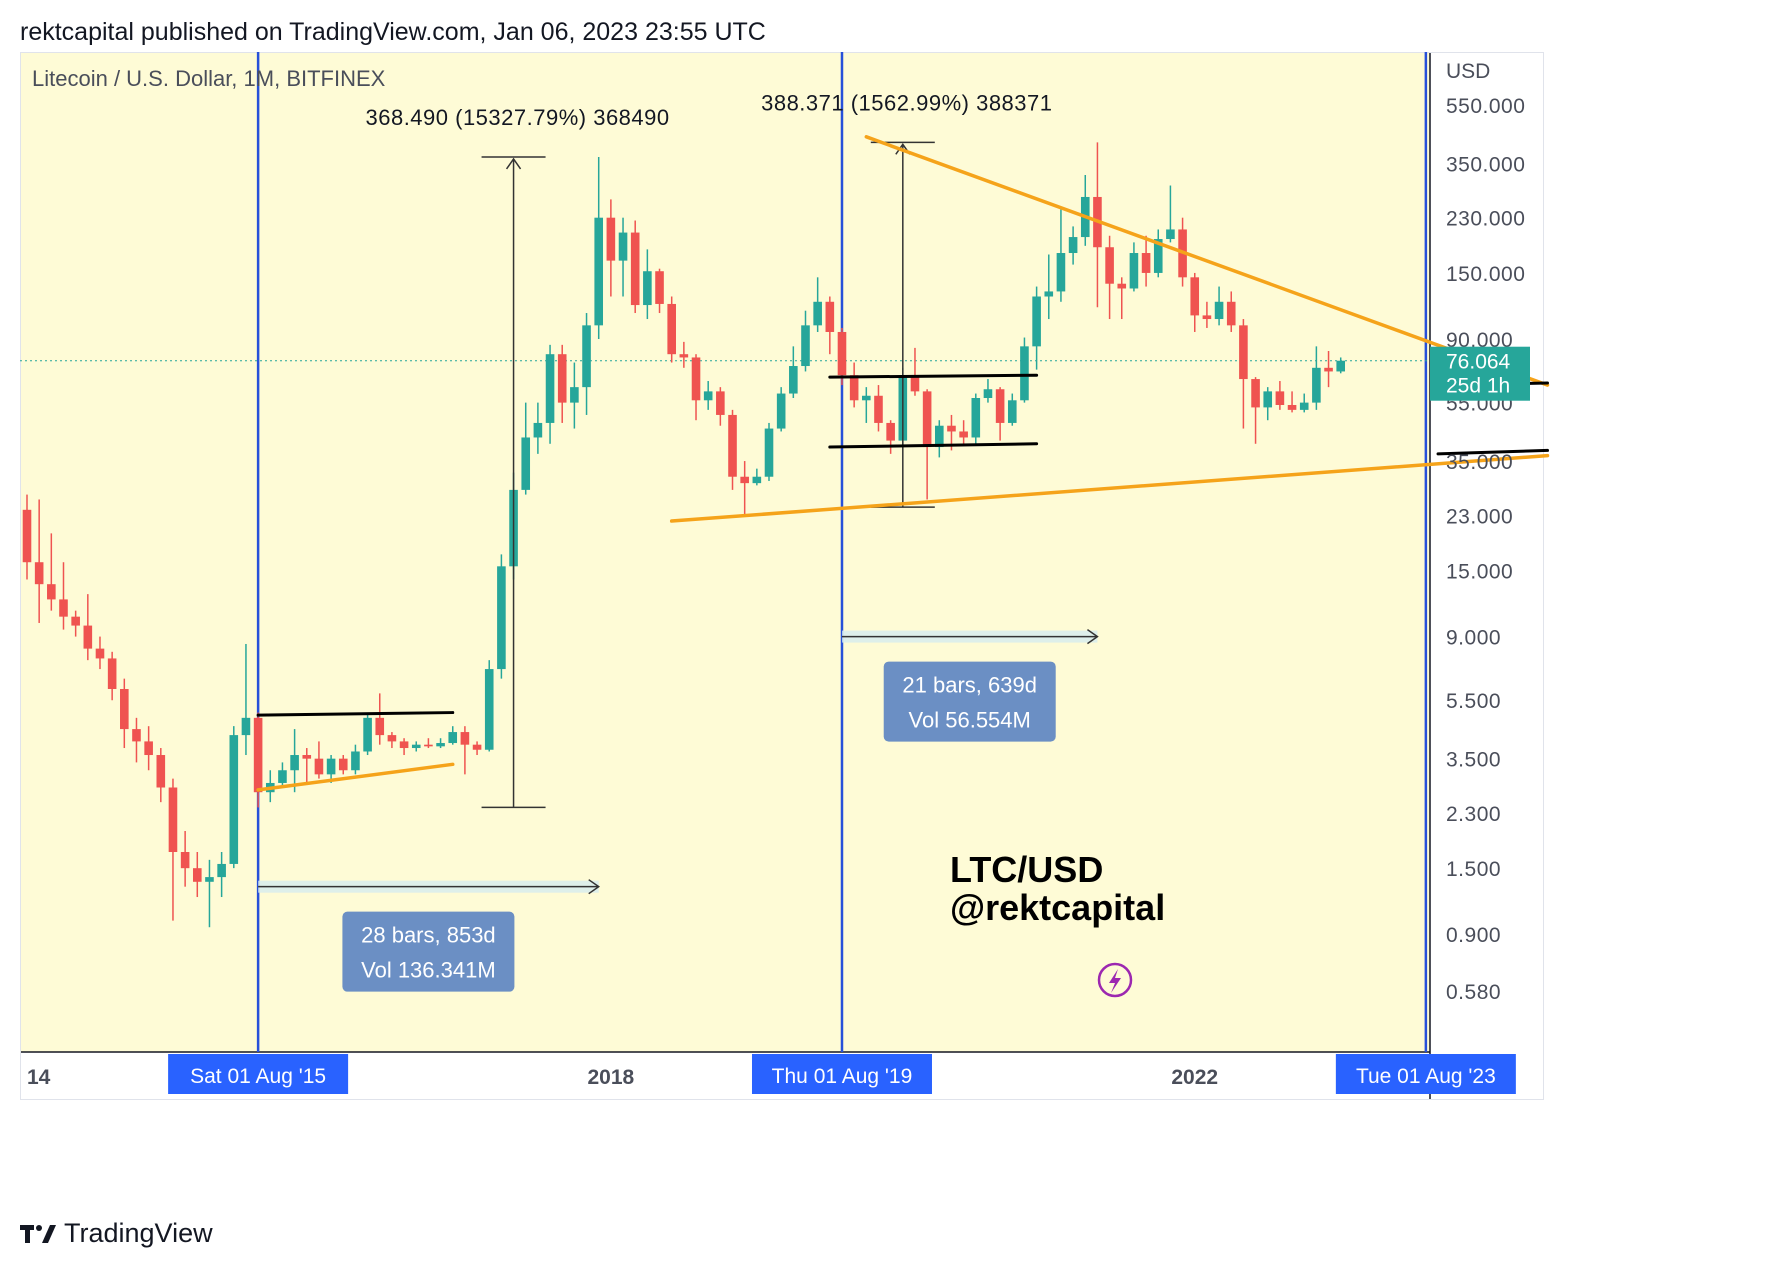 The image size is (1786, 1266). I want to click on y-tick-label: 3.500, so click(1473, 760).